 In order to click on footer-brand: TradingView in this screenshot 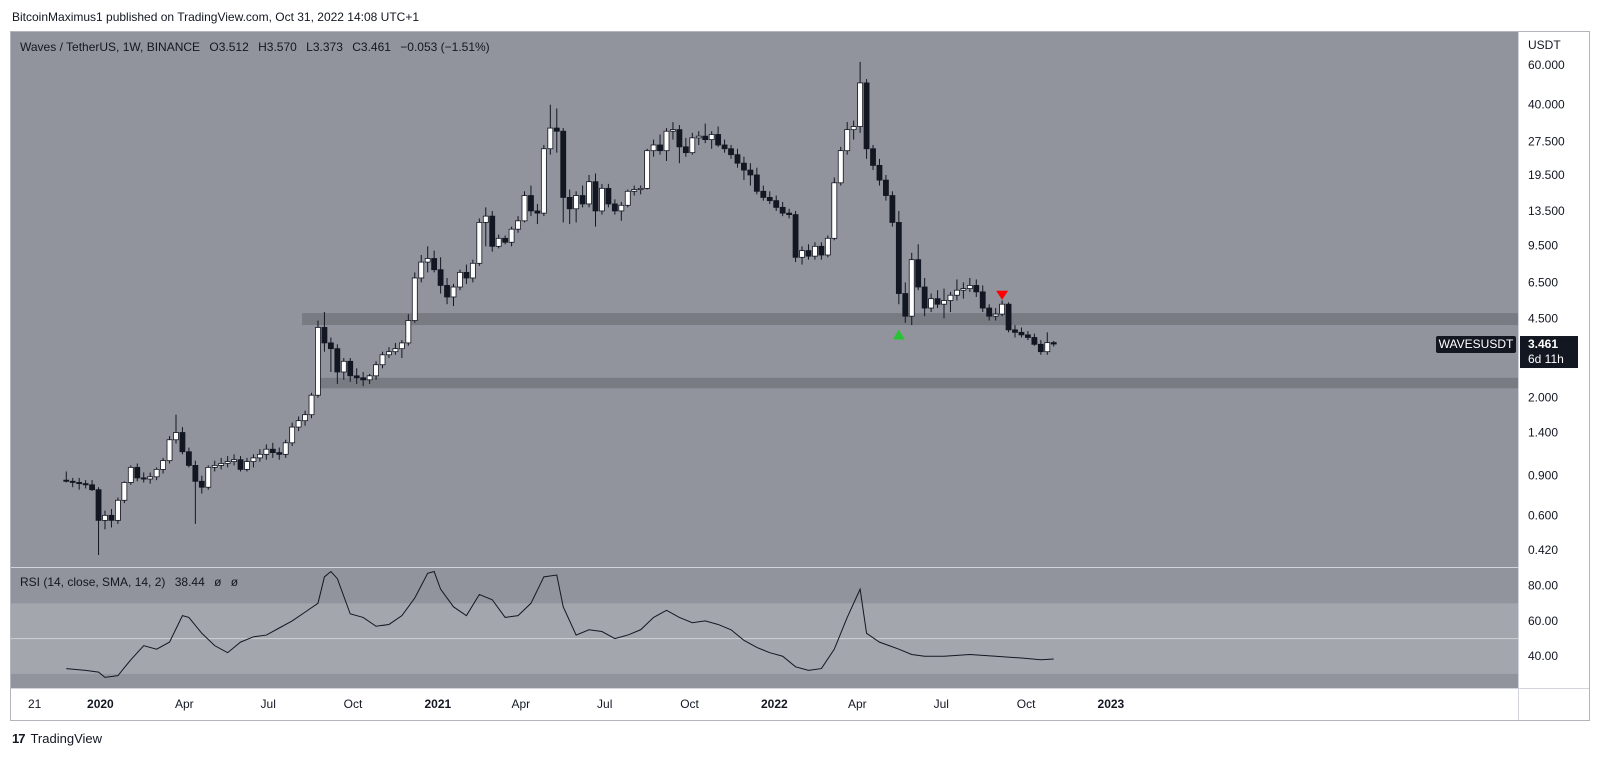, I will do `click(66, 738)`.